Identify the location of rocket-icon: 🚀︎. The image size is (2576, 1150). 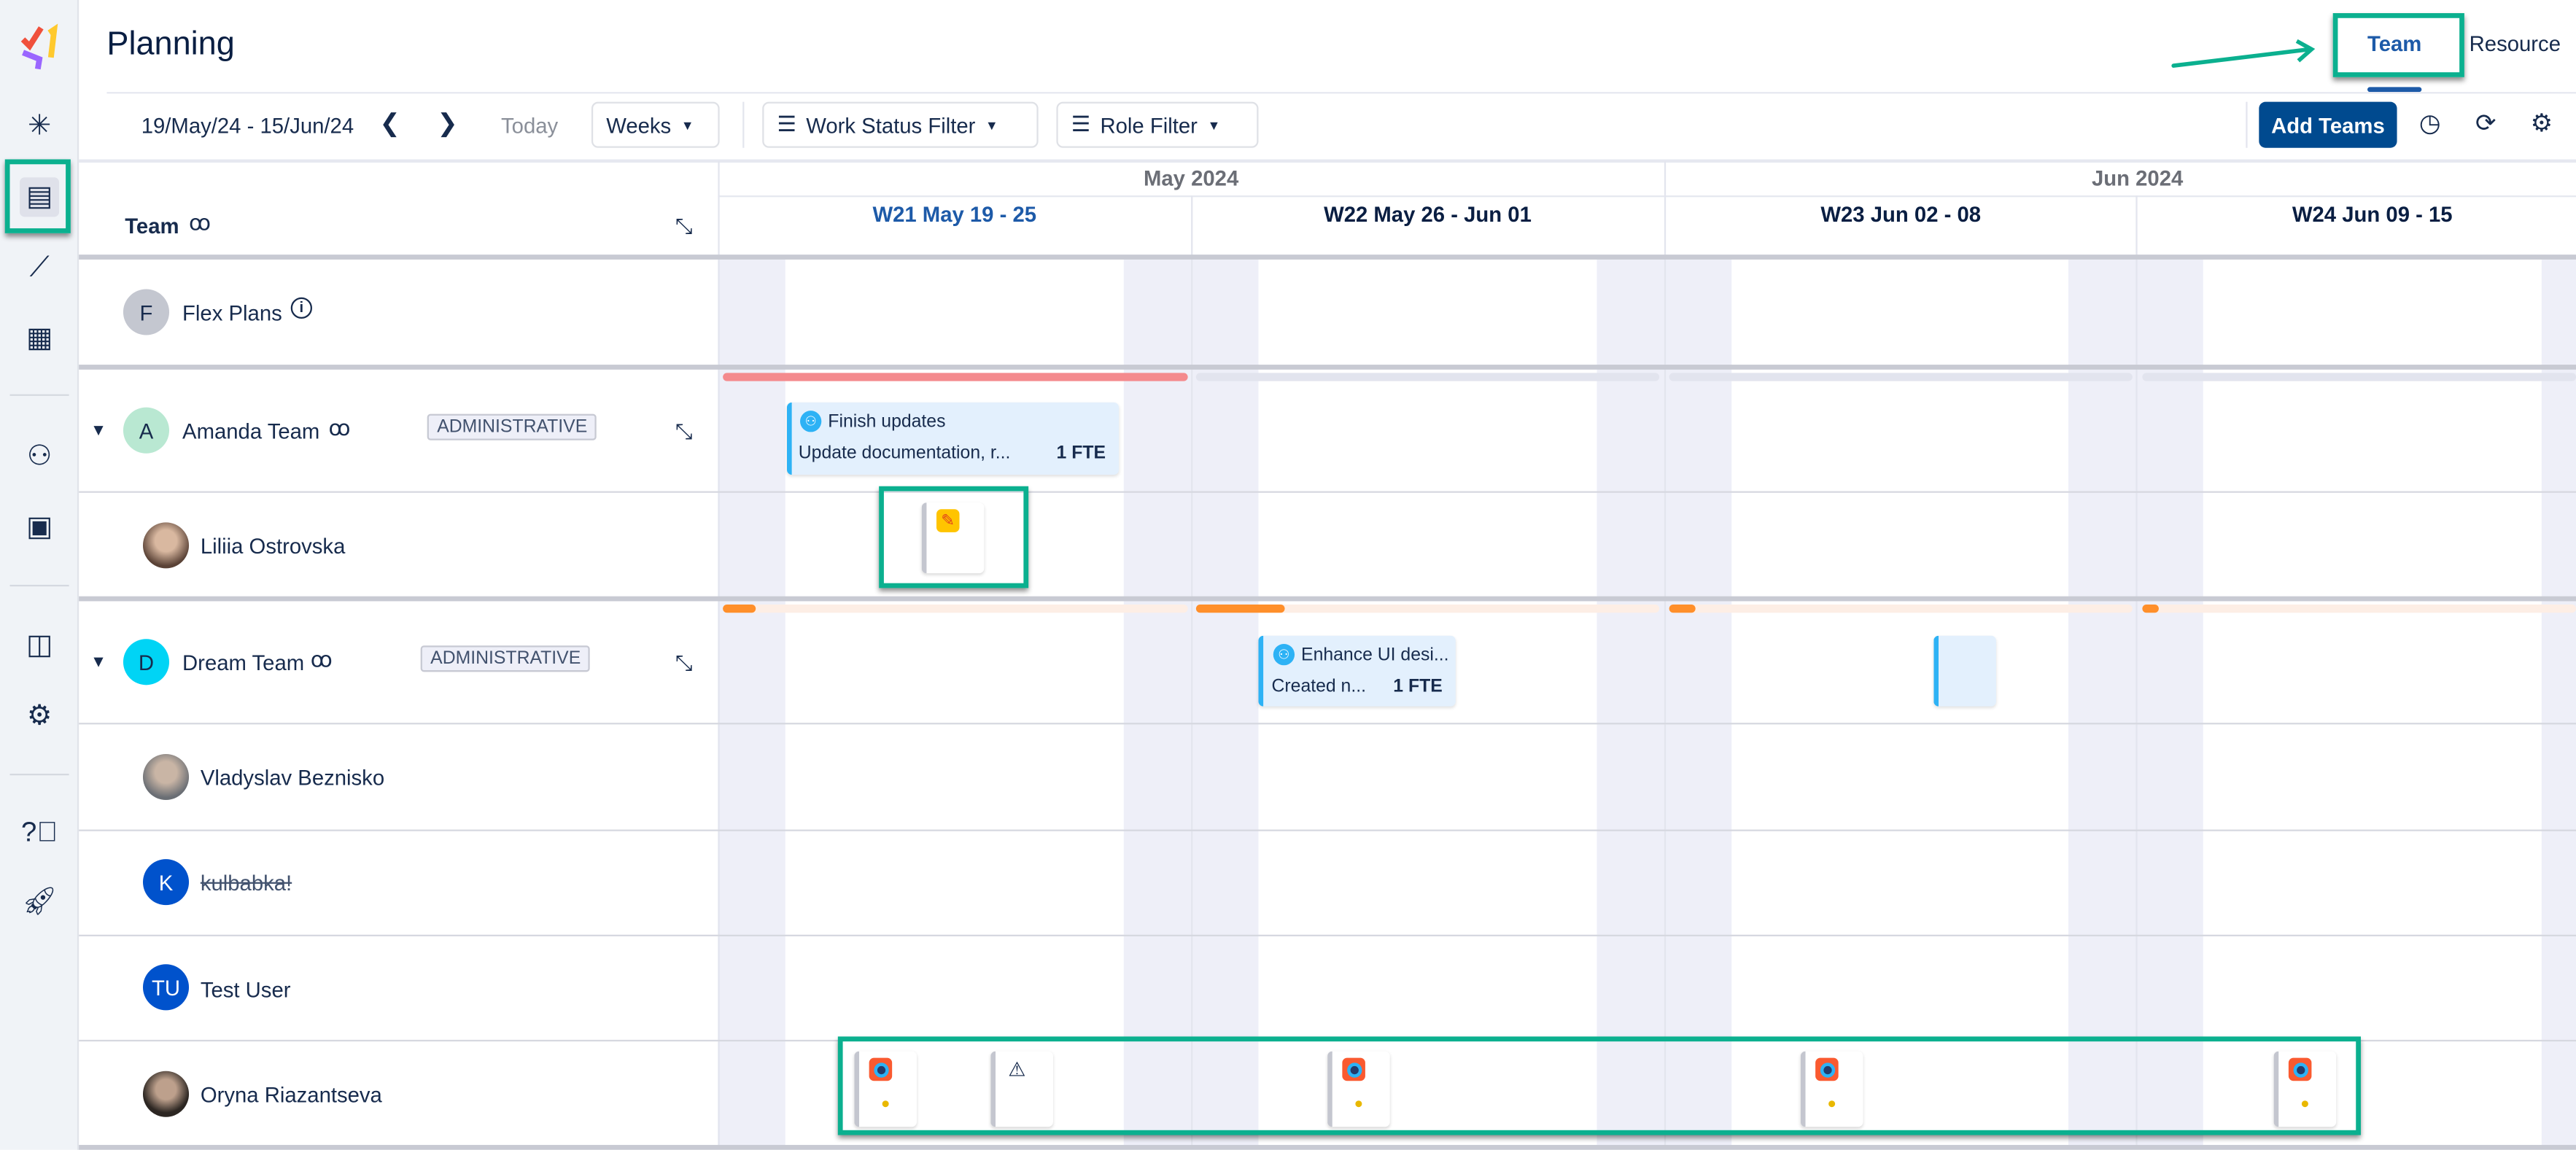
(40, 901).